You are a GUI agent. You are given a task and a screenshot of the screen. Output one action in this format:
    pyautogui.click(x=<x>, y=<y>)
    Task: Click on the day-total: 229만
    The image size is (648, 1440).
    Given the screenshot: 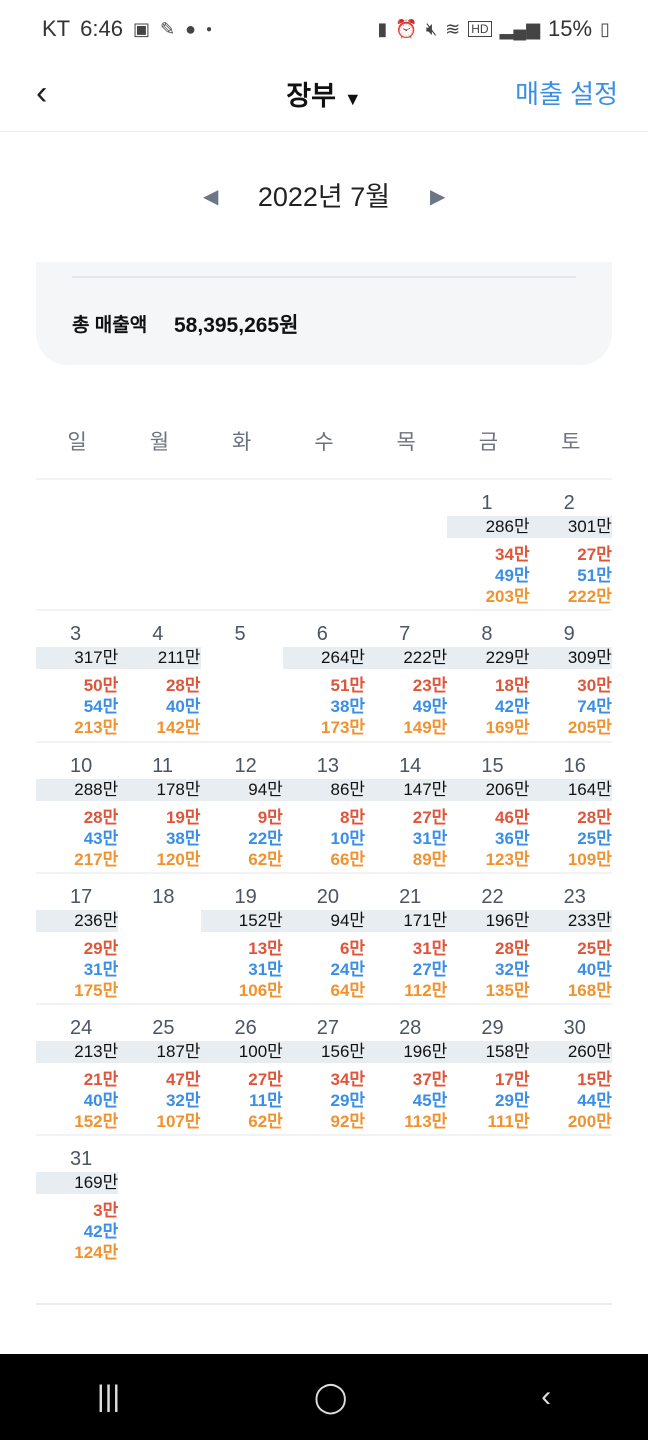 What is the action you would take?
    pyautogui.click(x=488, y=658)
    